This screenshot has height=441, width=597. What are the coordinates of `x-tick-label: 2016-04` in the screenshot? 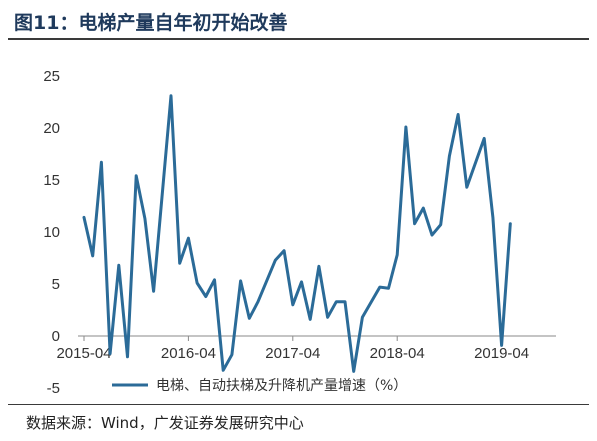 It's located at (188, 353).